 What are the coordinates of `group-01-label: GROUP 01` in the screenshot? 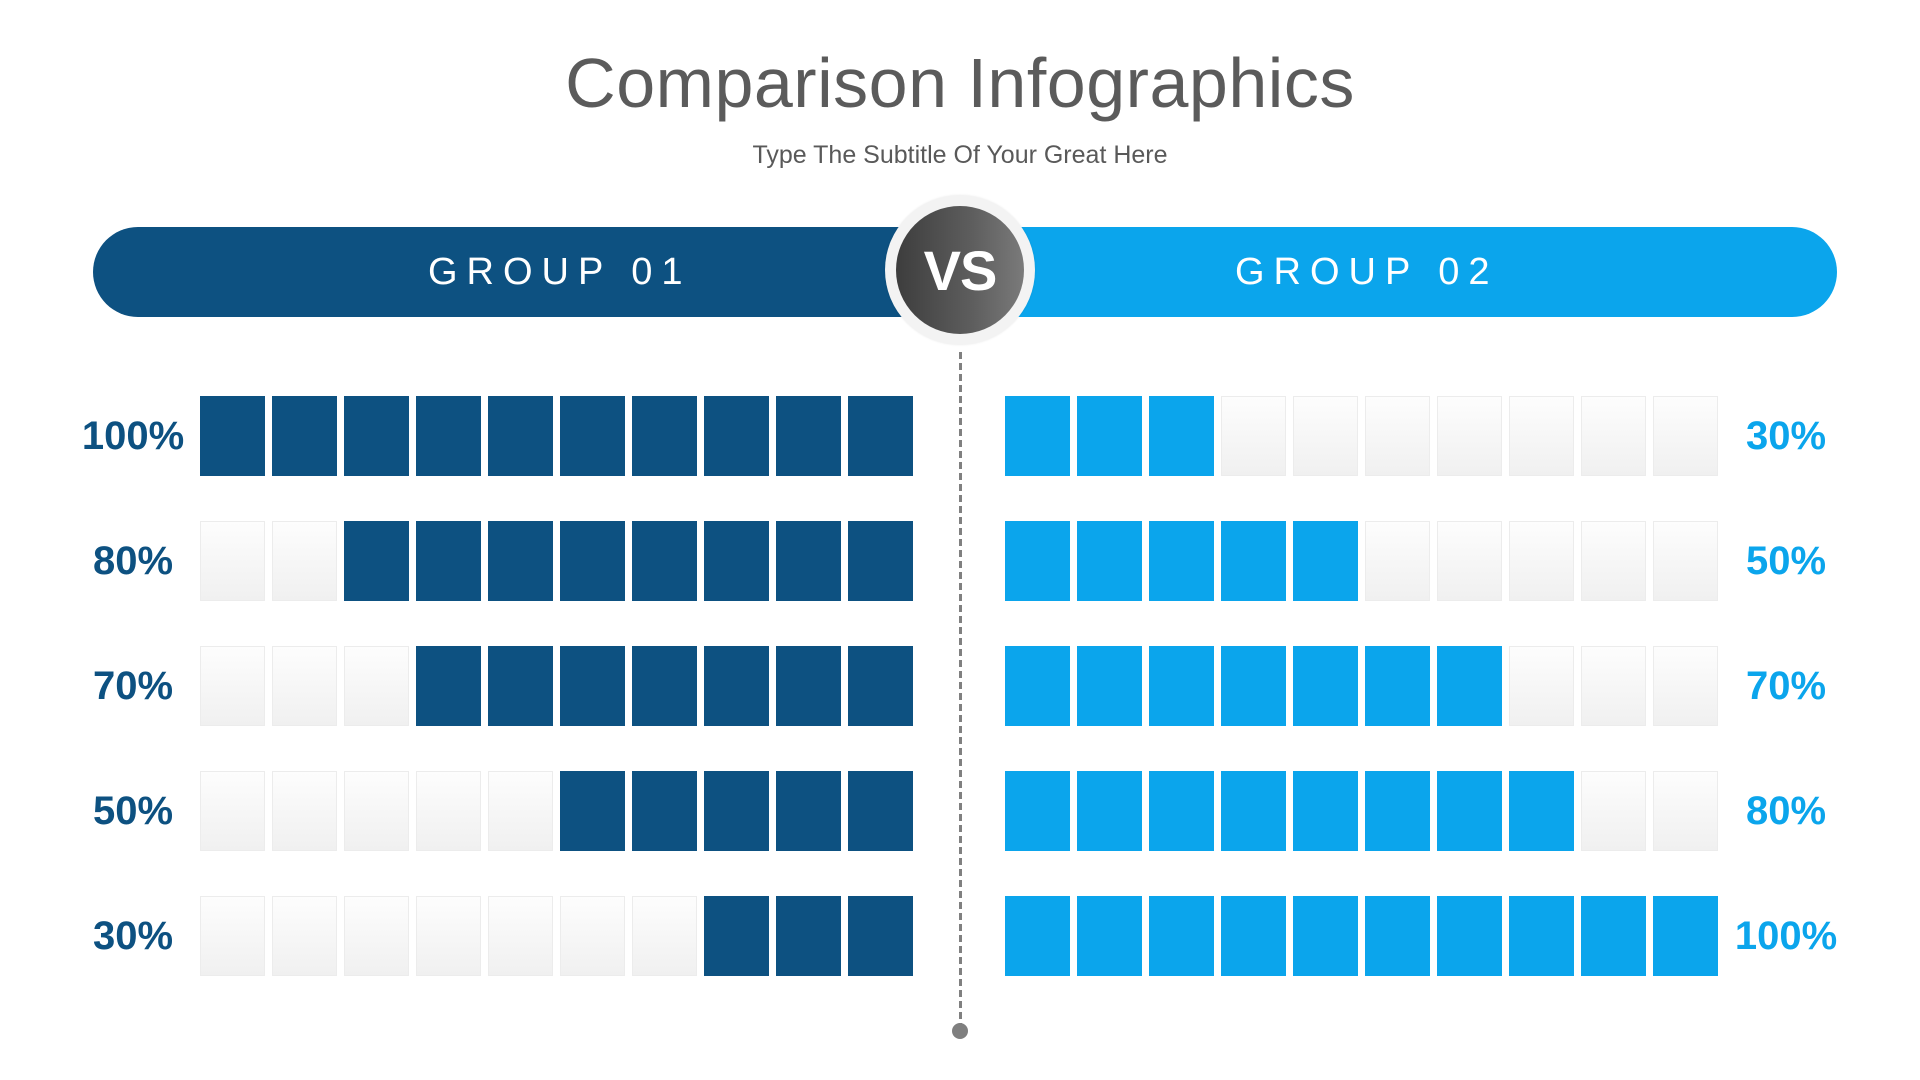 It's located at (560, 271).